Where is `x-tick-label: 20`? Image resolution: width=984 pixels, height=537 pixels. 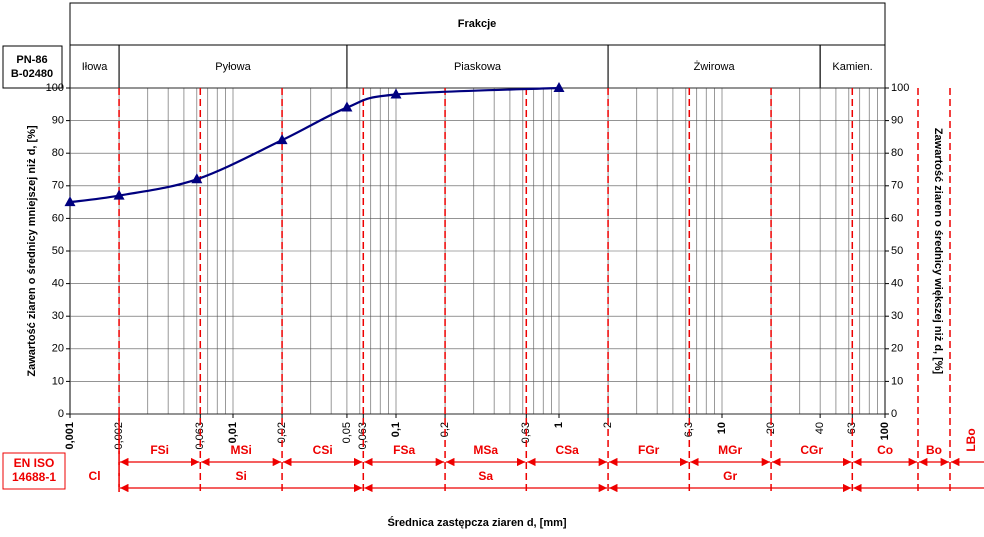
x-tick-label: 20 is located at coordinates (771, 428).